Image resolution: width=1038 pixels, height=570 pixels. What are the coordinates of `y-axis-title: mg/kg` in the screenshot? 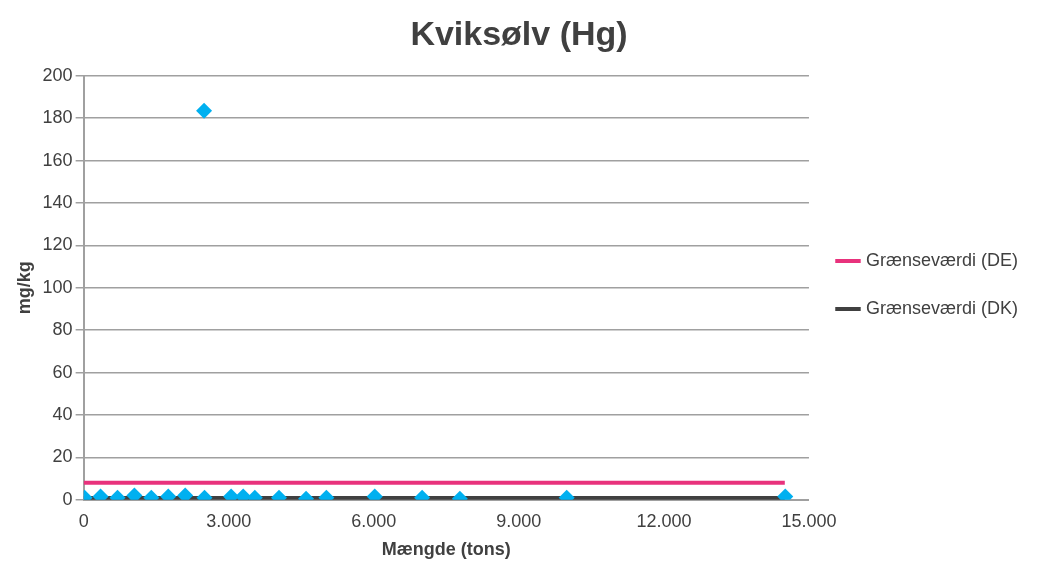 It's located at (23, 288).